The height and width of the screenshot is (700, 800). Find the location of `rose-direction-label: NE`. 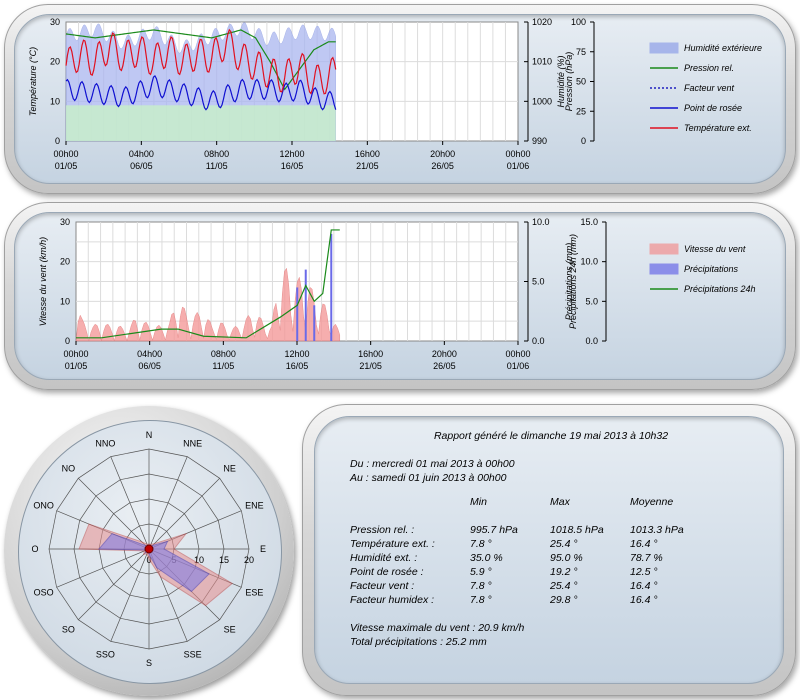

rose-direction-label: NE is located at coordinates (229, 468).